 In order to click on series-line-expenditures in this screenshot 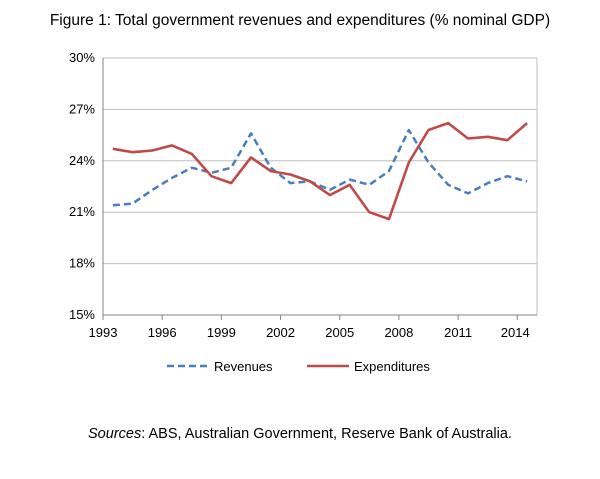, I will do `click(320, 171)`.